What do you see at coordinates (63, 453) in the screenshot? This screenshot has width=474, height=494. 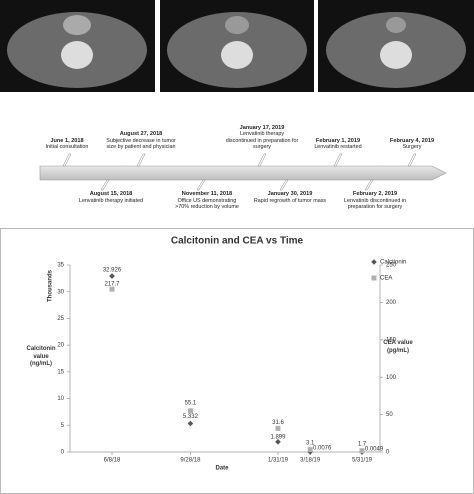 I see `y-tick-label: 0` at bounding box center [63, 453].